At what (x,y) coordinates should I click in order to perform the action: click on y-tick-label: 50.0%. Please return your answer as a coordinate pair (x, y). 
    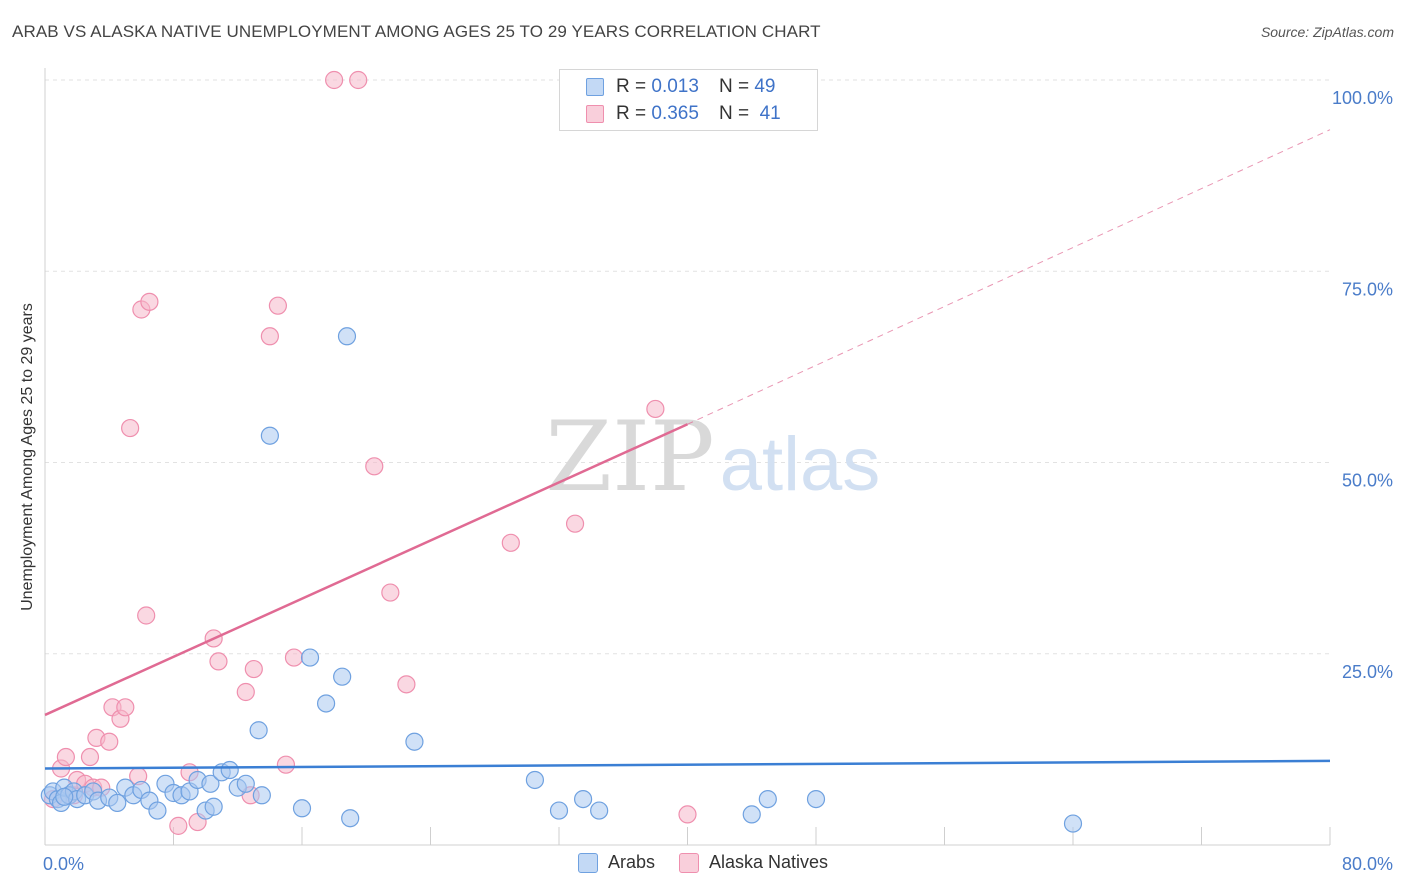
    Looking at the image, I should click on (1367, 481).